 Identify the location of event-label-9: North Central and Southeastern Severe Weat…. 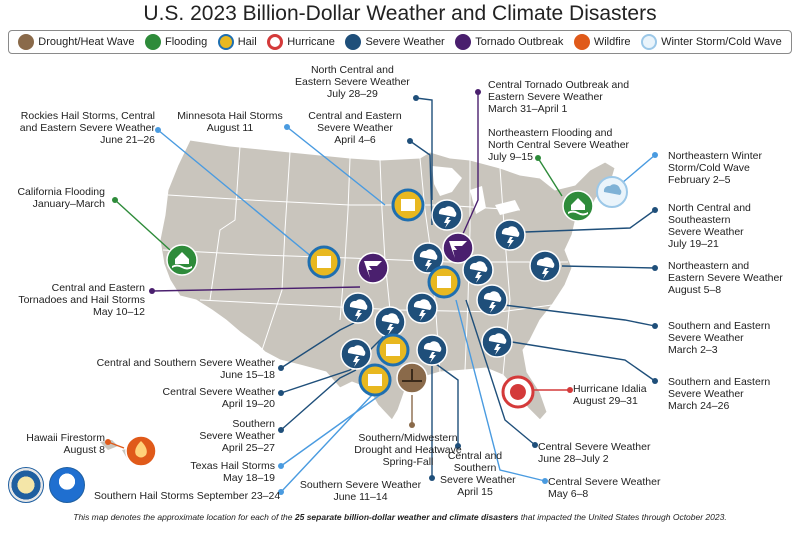
(709, 226).